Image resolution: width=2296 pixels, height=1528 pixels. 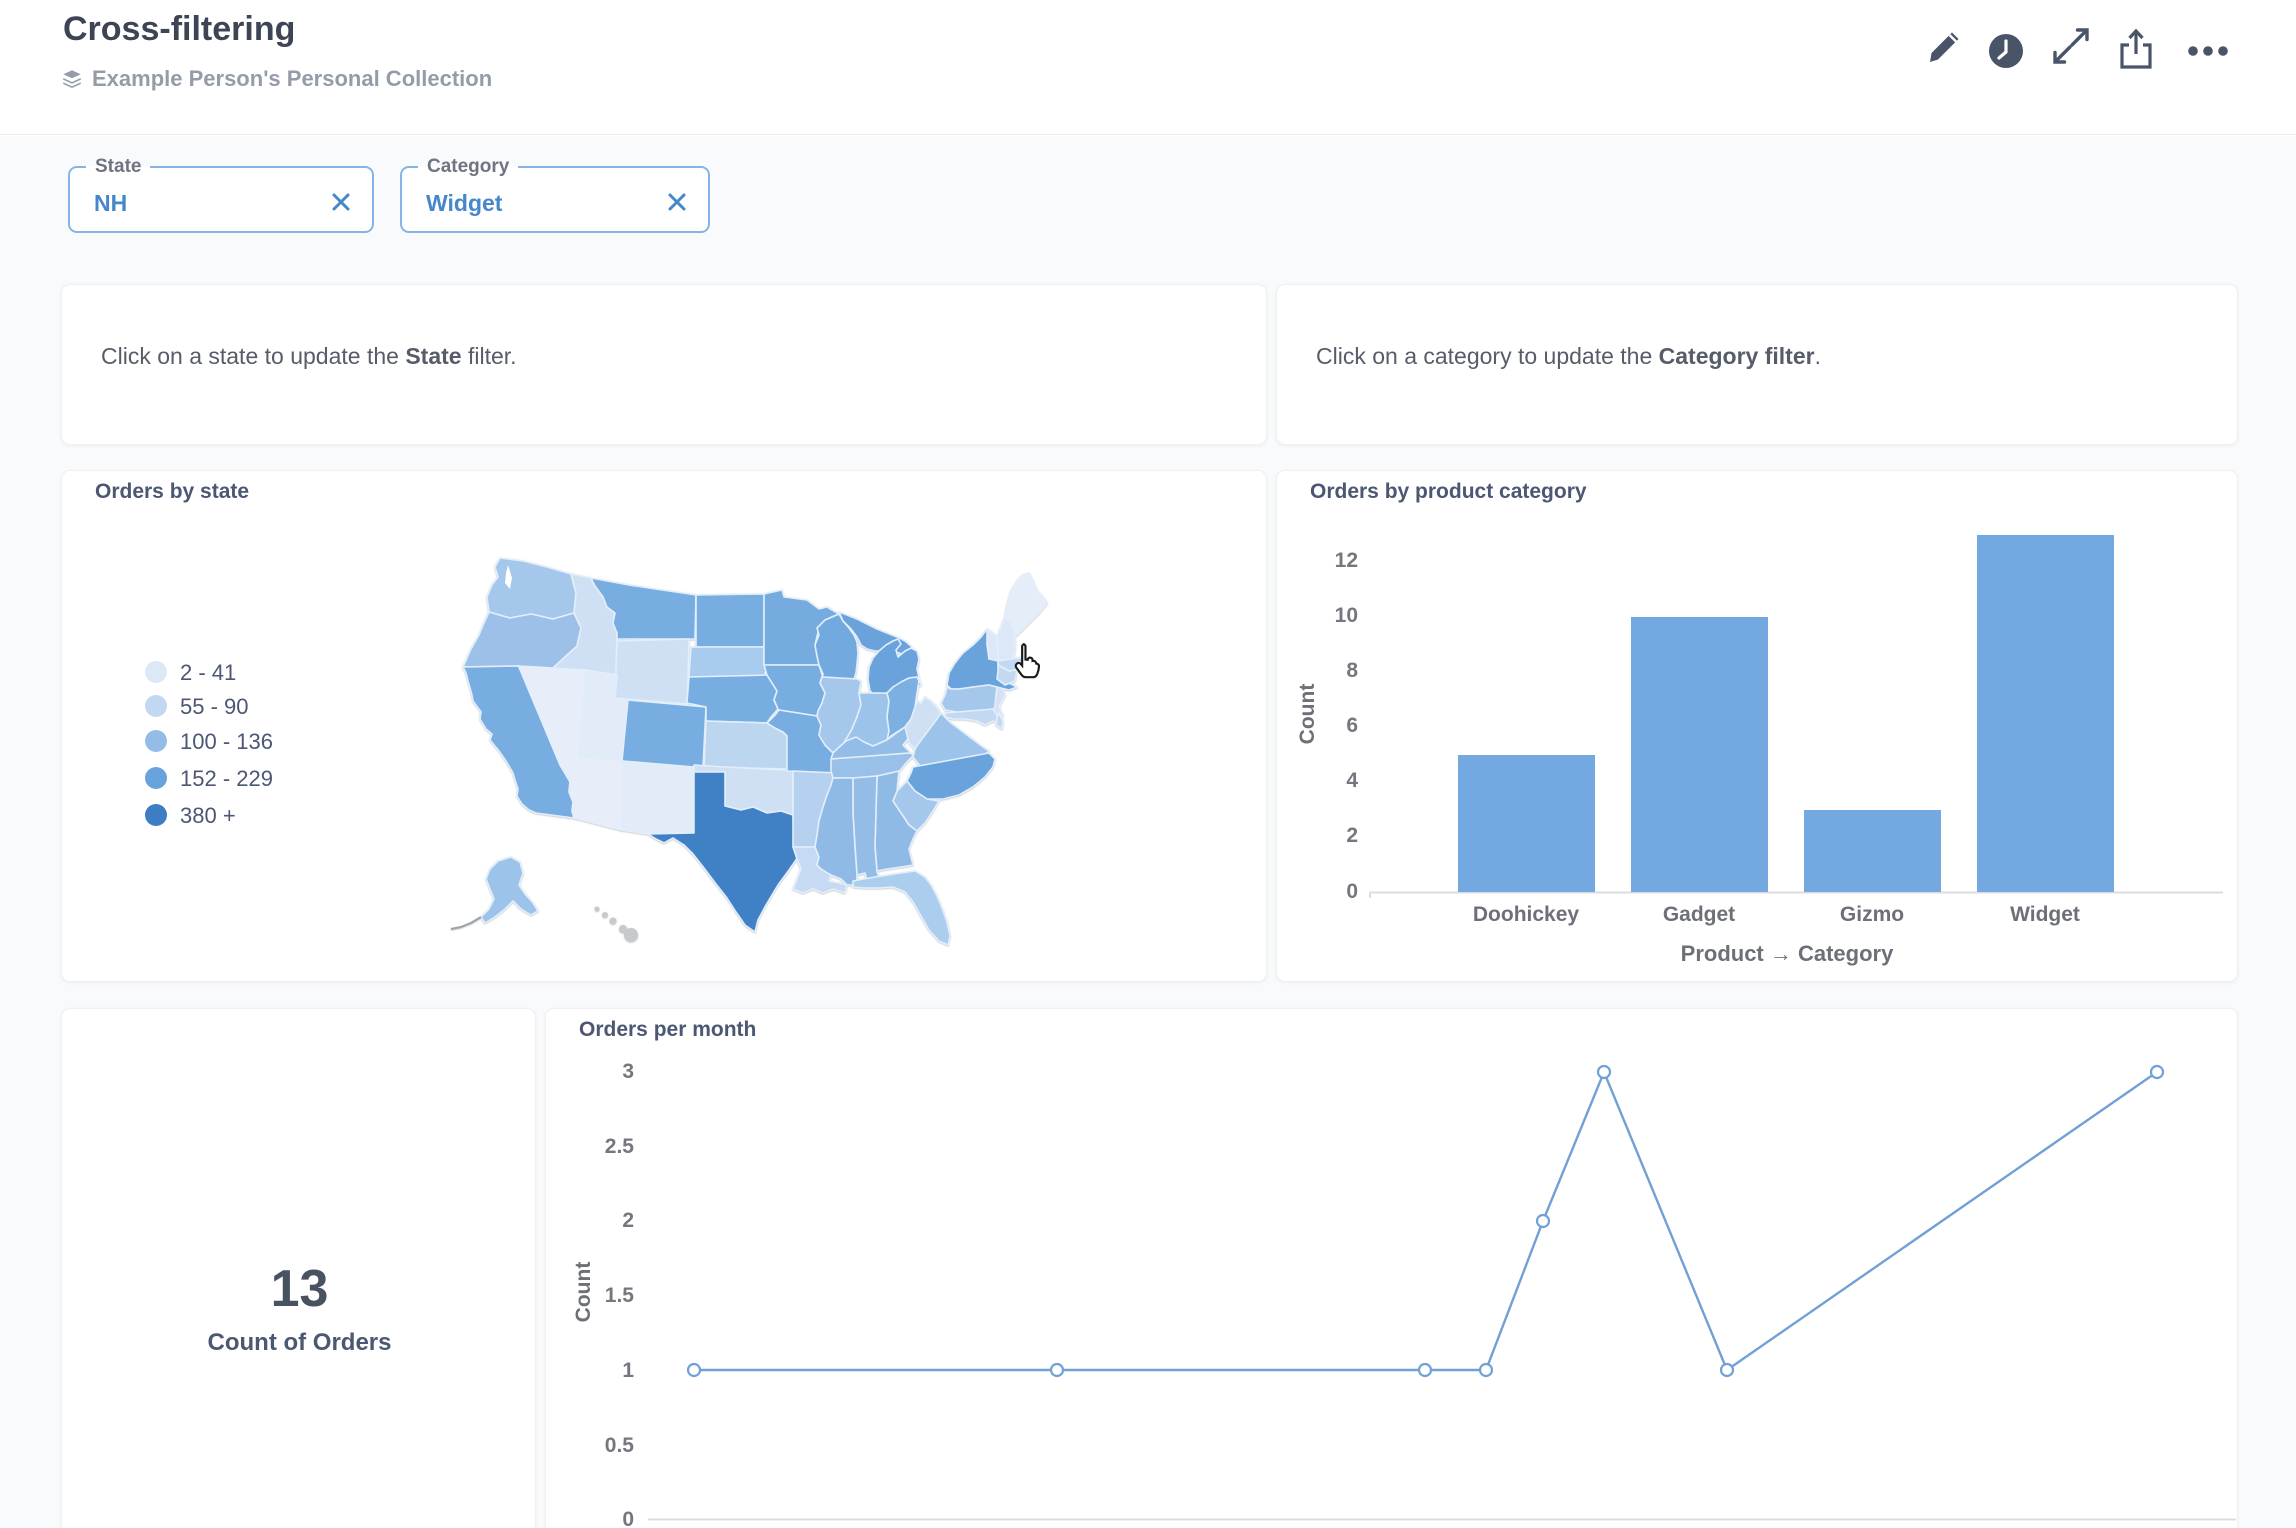 What do you see at coordinates (620, 1445) in the screenshot?
I see `svg-text: 0.5` at bounding box center [620, 1445].